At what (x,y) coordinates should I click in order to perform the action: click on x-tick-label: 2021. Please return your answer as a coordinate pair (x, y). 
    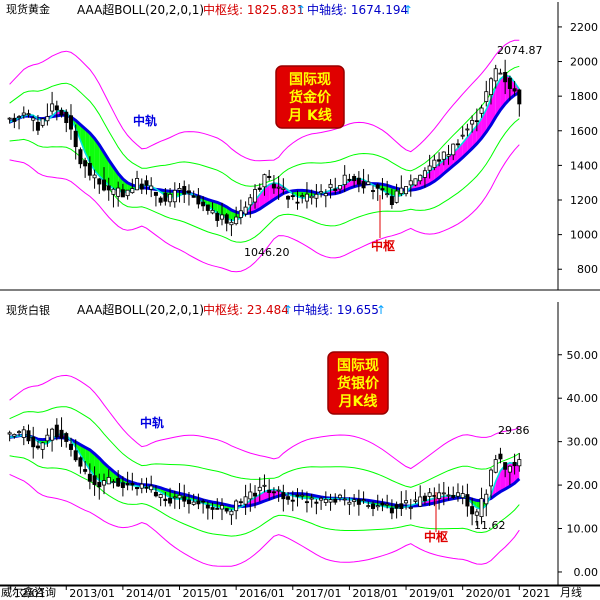
    Looking at the image, I should click on (536, 593).